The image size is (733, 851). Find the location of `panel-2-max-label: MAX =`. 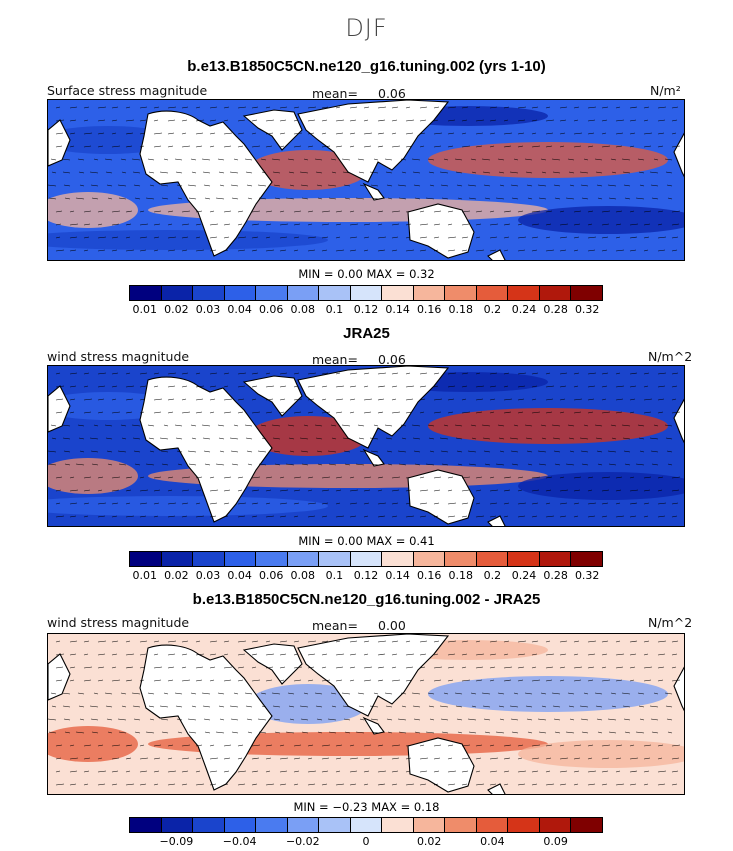

panel-2-max-label: MAX = is located at coordinates (386, 541).